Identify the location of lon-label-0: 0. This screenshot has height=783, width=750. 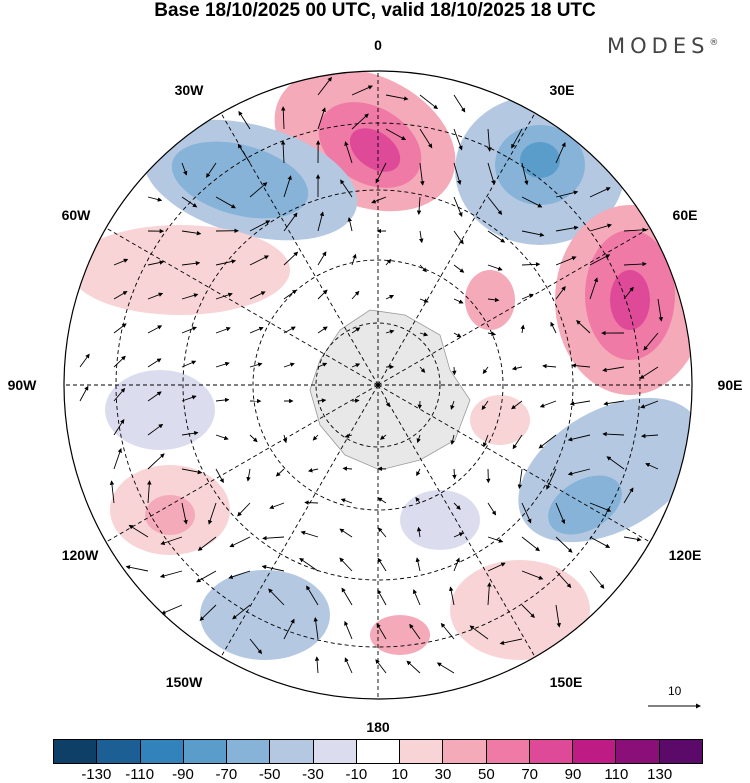
(378, 45).